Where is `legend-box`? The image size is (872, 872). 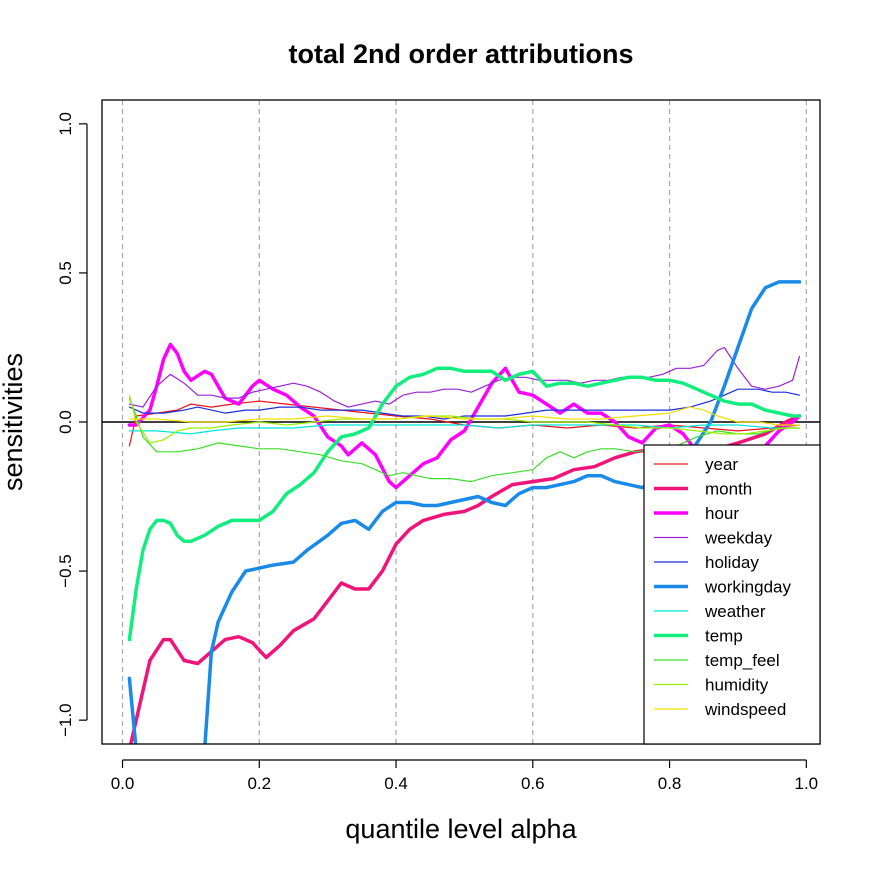 legend-box is located at coordinates (732, 594).